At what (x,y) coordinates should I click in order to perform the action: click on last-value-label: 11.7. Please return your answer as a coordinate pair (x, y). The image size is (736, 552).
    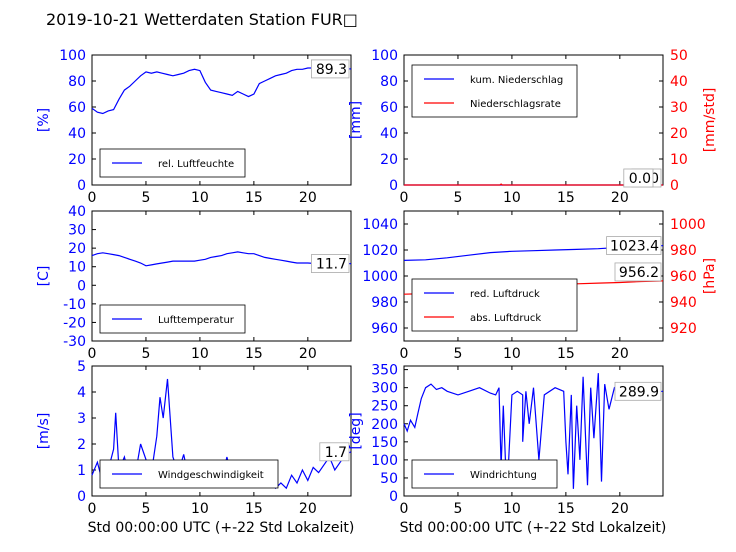
    Looking at the image, I should click on (331, 265).